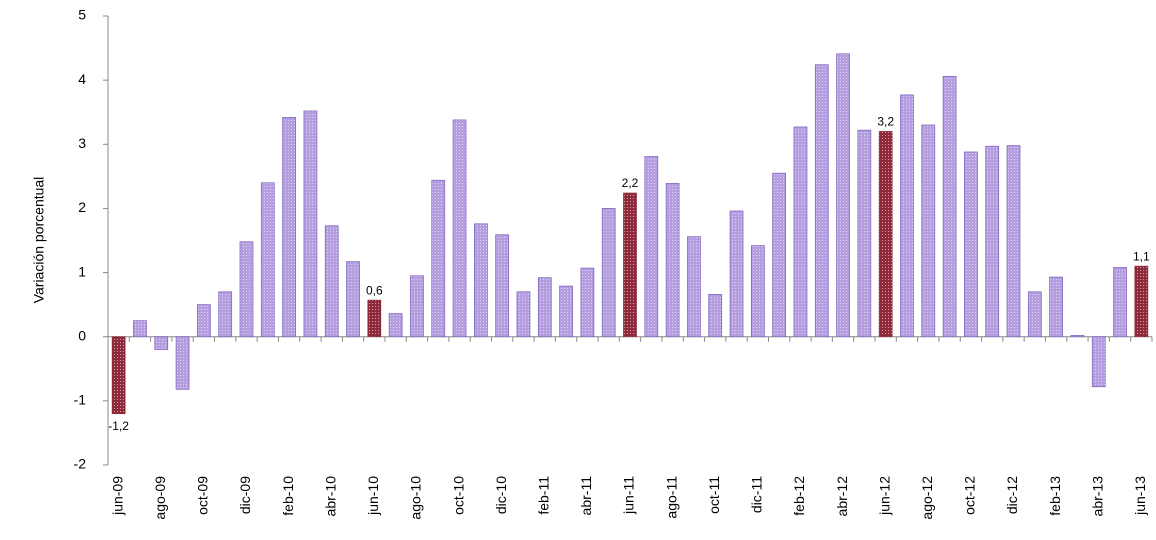 Image resolution: width=1156 pixels, height=540 pixels. What do you see at coordinates (160, 498) in the screenshot?
I see `x-tick-label: ago-09` at bounding box center [160, 498].